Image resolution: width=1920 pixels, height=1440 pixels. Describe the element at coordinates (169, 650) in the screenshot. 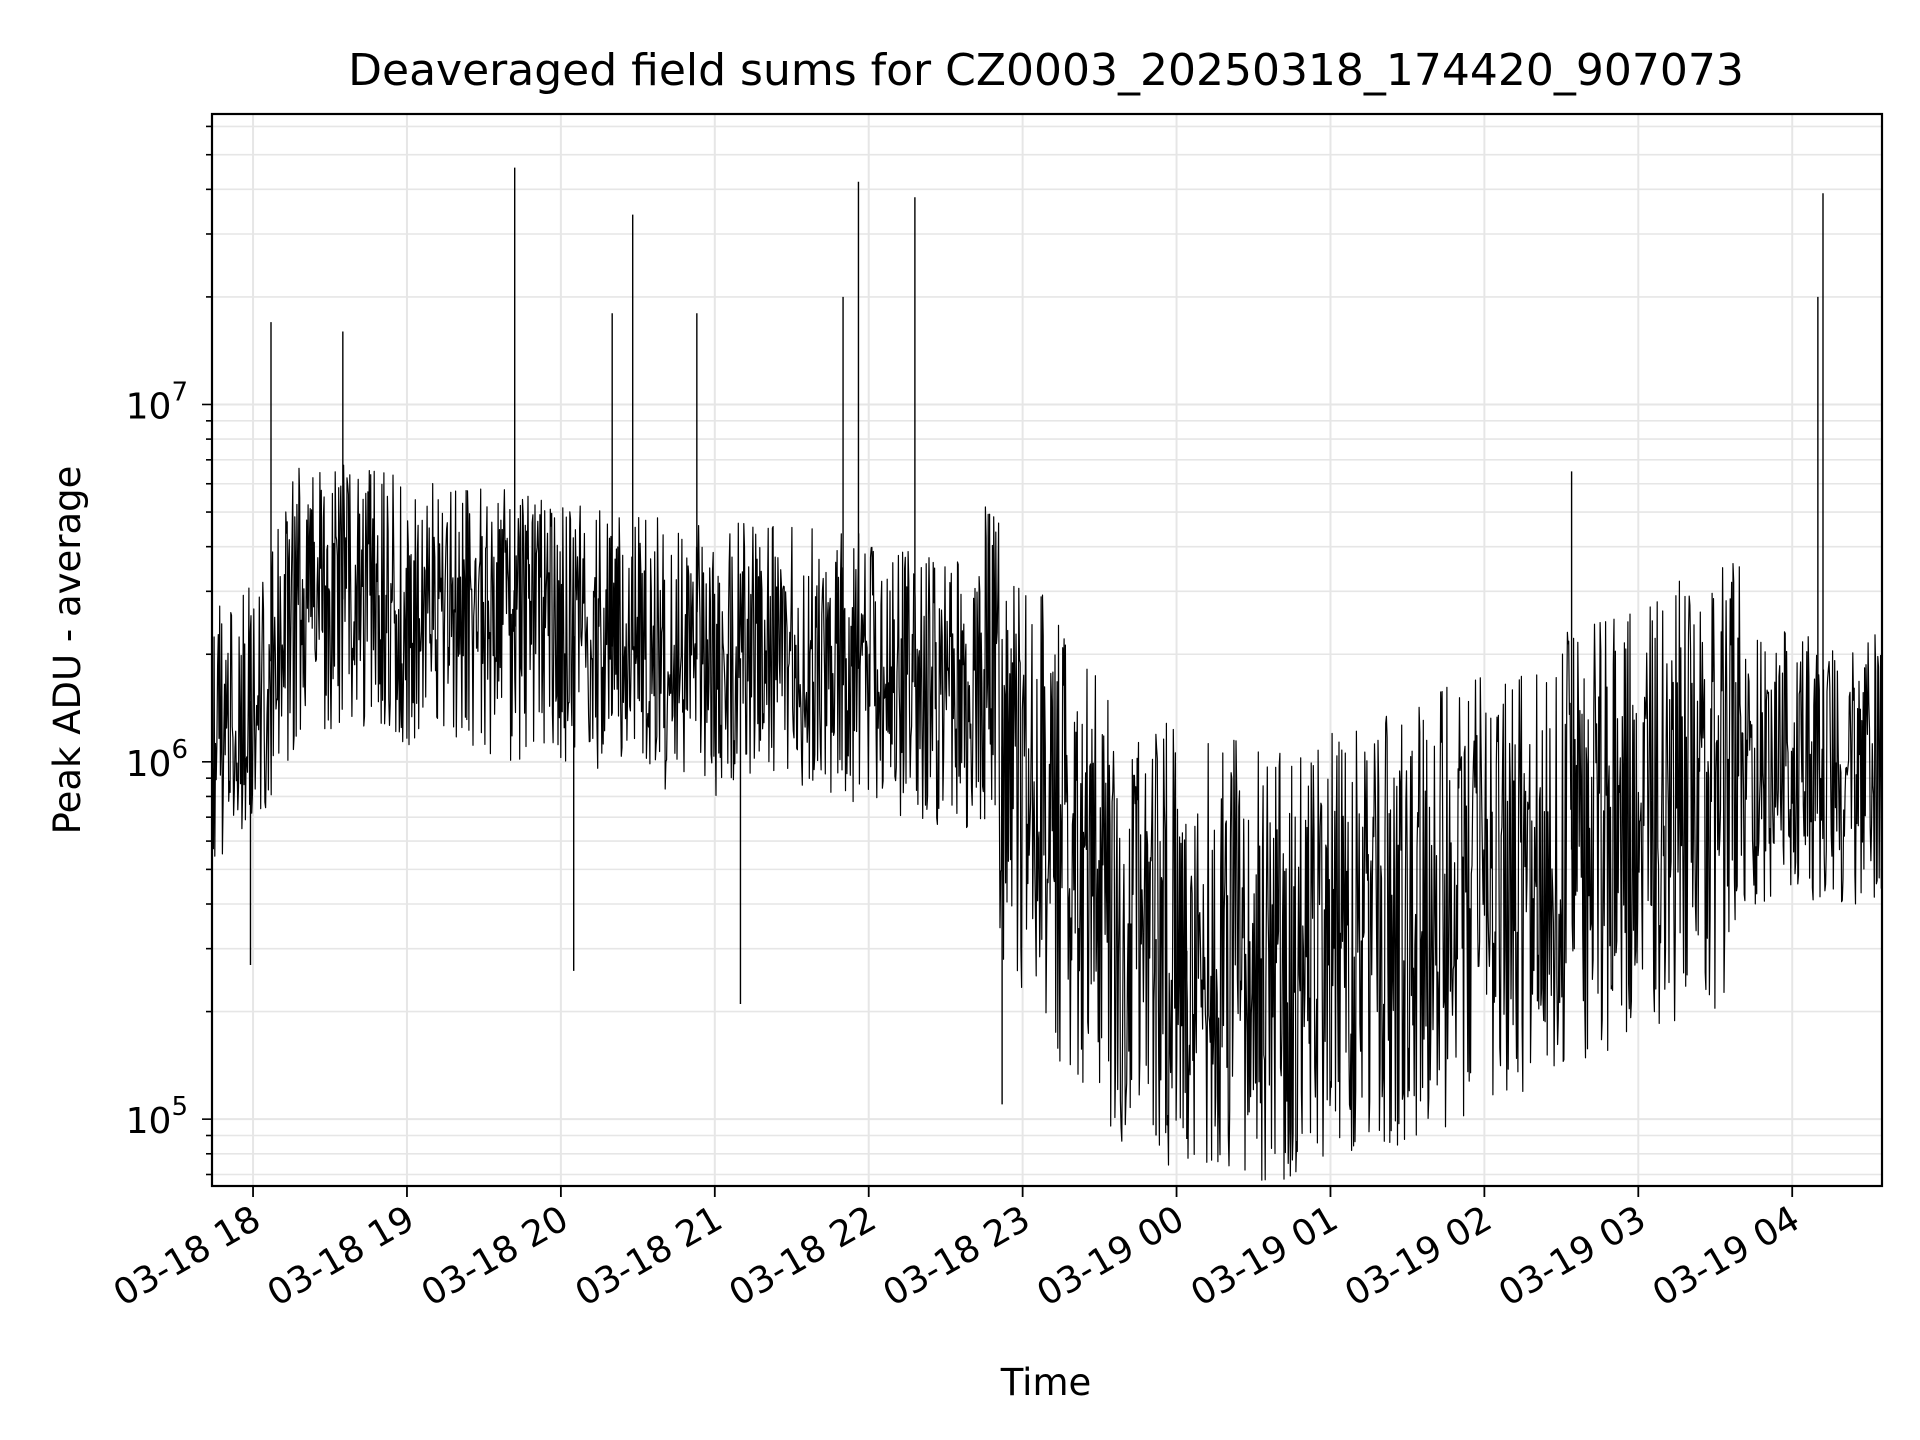

I see `y-axis: 10⁵ 10⁶ 10⁷` at that location.